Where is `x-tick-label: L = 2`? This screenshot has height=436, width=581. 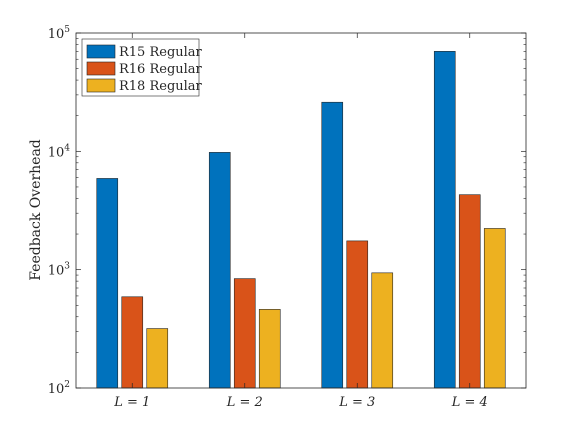
x-tick-label: L = 2 is located at coordinates (244, 402).